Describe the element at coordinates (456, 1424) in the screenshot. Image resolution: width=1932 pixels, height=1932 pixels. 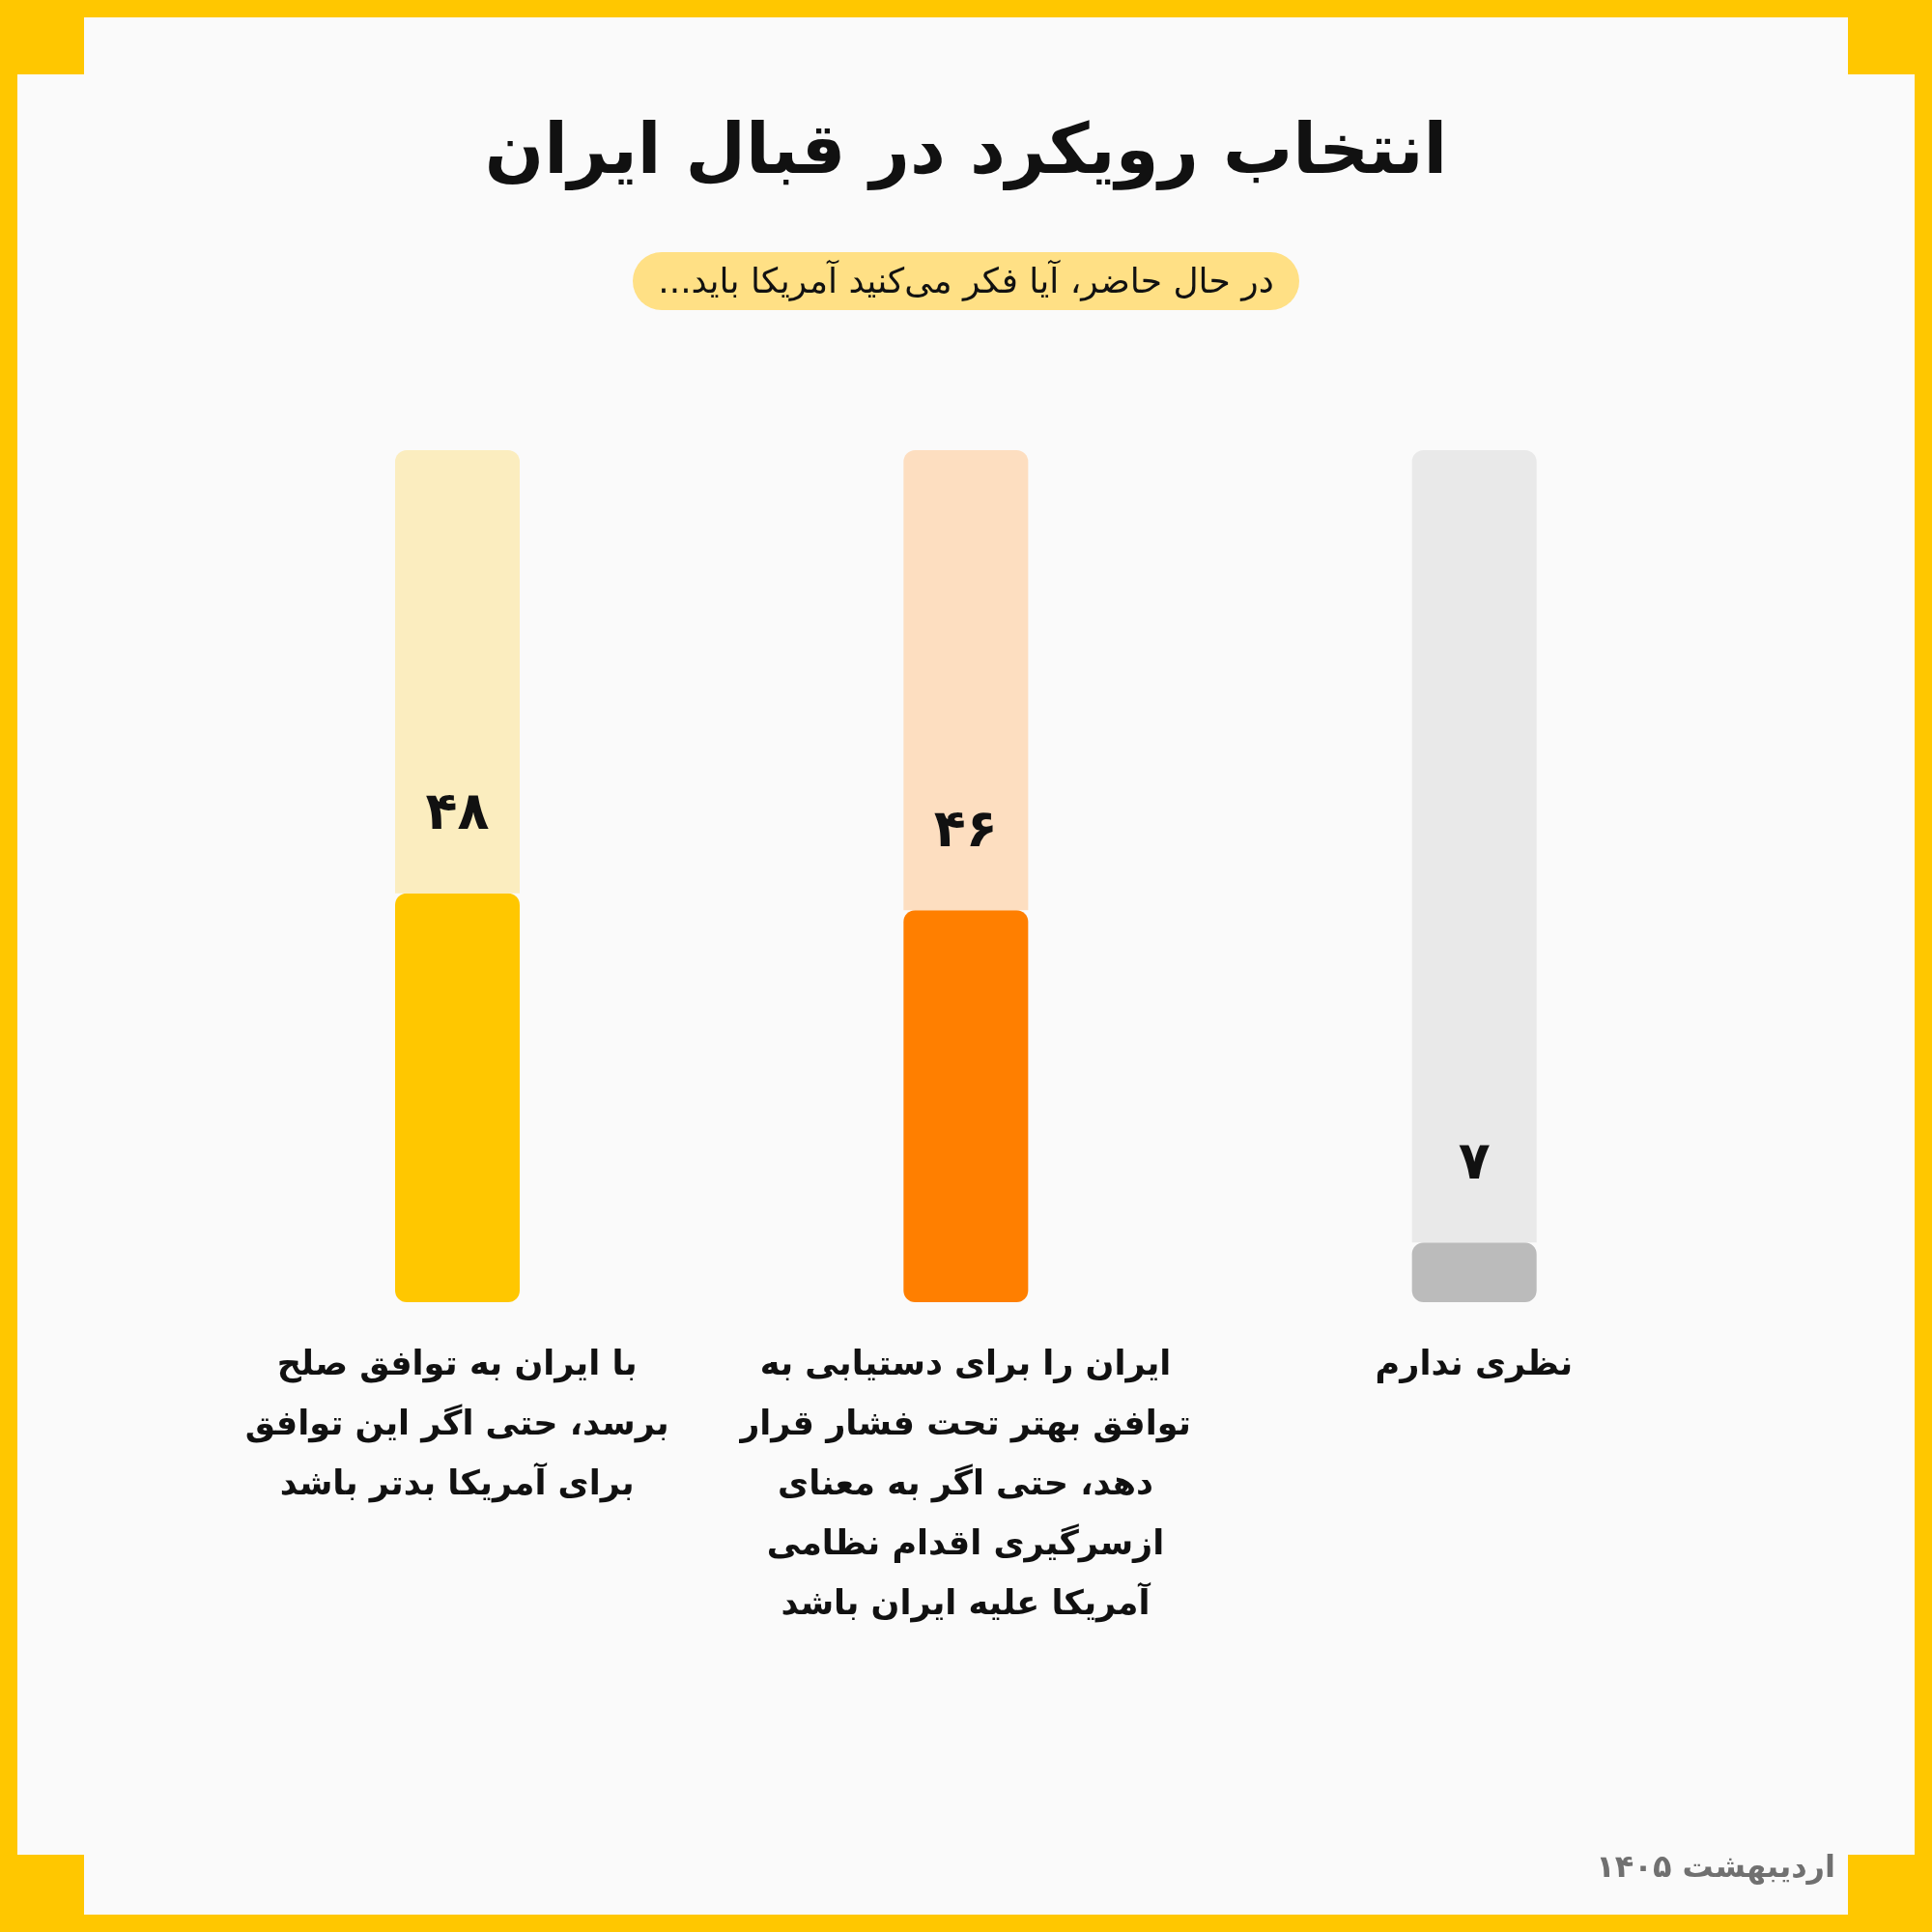
I see `x-tick-label: با ایران به توافق صلح برسد، حتی اگر این توافق برای آمریکا بدتر باشد` at that location.